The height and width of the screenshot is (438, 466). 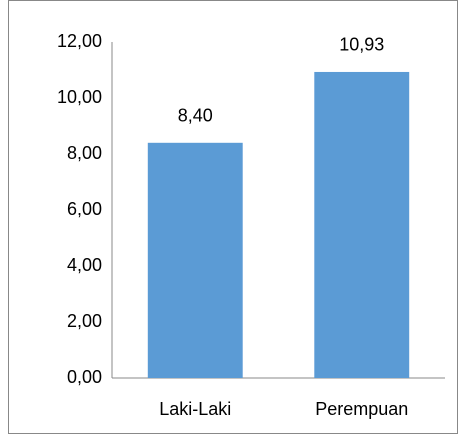 What do you see at coordinates (195, 116) in the screenshot?
I see `data-label: 8,40` at bounding box center [195, 116].